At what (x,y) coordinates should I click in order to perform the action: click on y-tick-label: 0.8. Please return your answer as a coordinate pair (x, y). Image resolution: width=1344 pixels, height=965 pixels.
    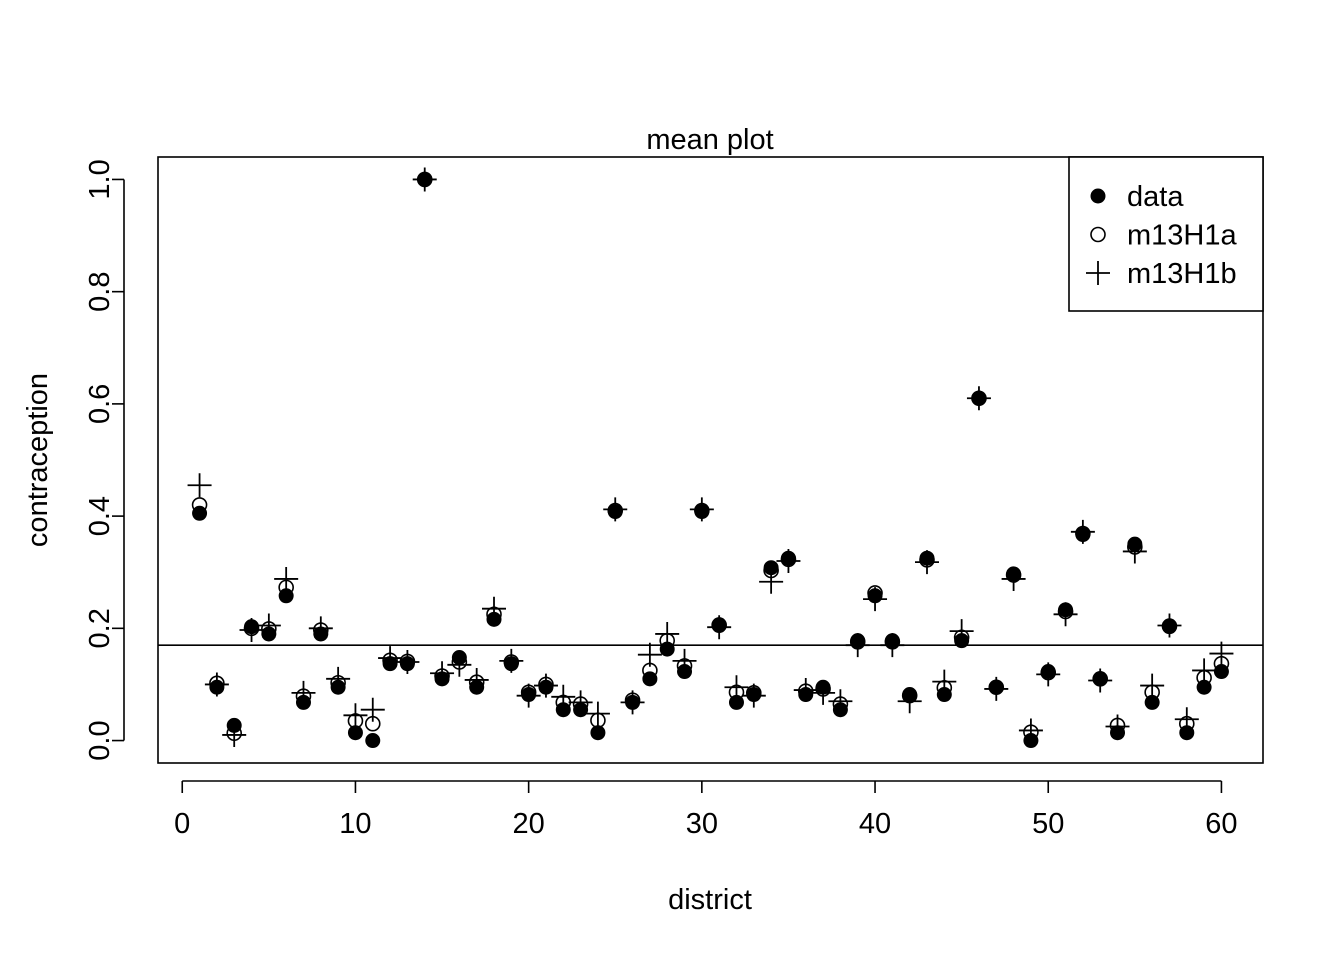
    Looking at the image, I should click on (100, 292).